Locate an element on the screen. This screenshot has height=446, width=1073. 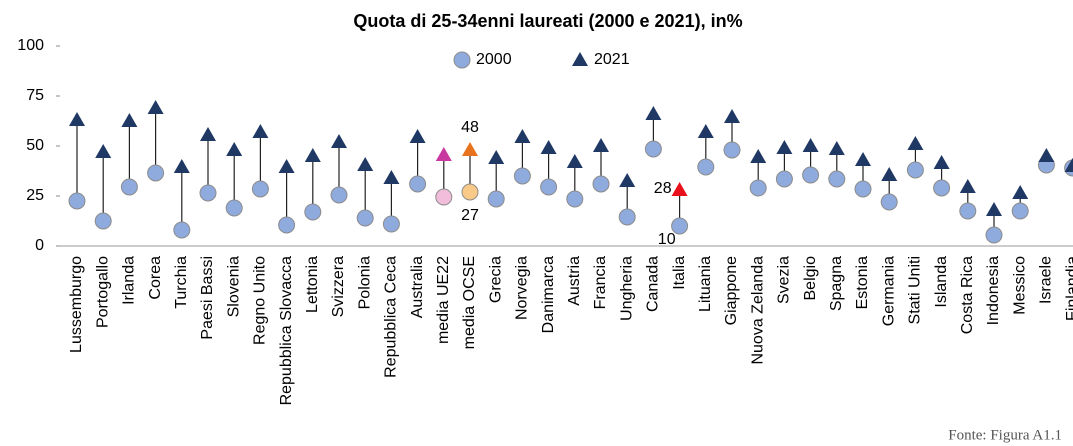
x-tick-label: Stati Uniti is located at coordinates (915, 290).